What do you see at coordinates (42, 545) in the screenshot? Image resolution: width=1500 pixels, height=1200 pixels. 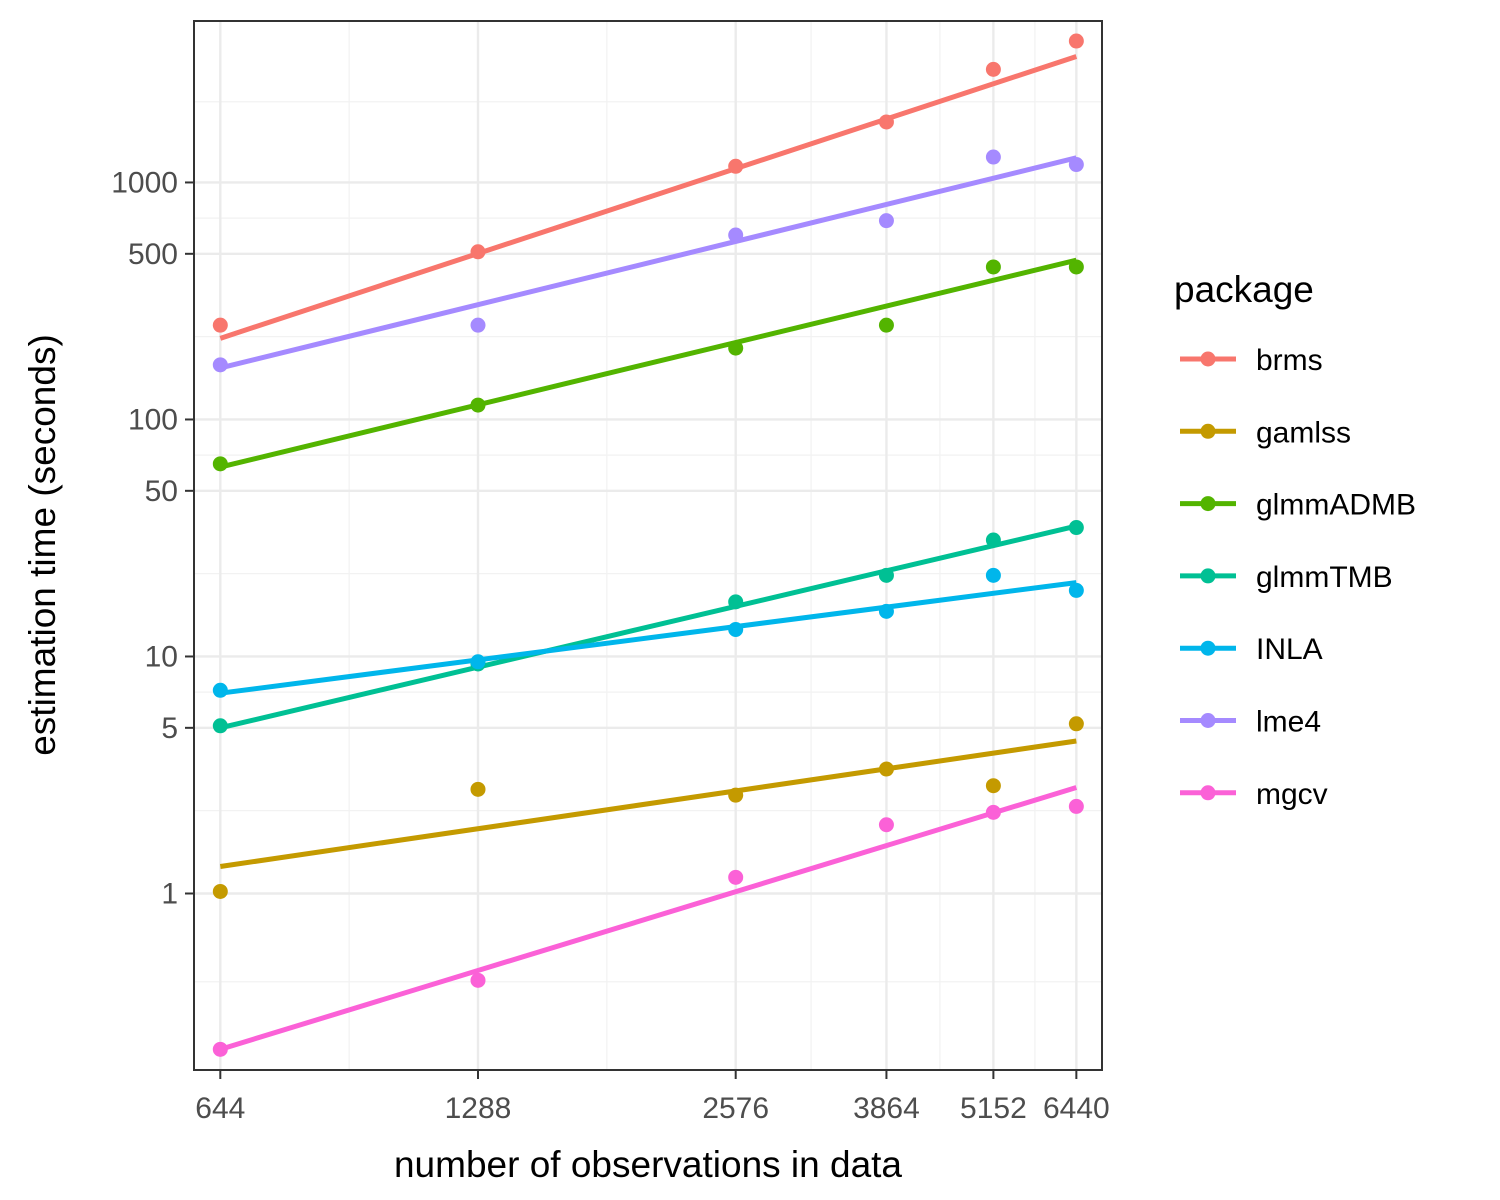 I see `y-axis-title: estimation time (seconds)` at bounding box center [42, 545].